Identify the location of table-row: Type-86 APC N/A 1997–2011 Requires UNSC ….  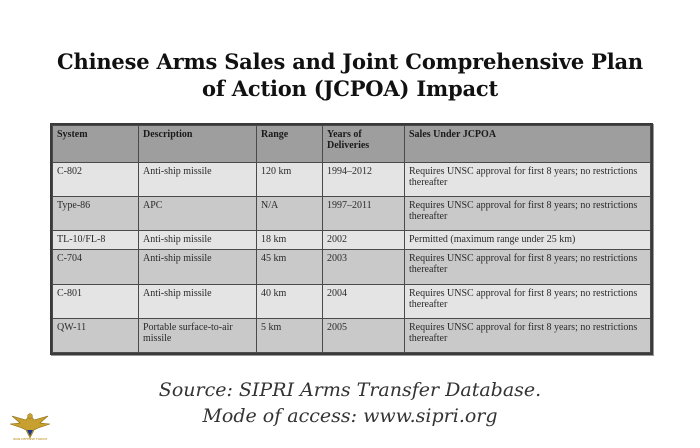
(351, 214).